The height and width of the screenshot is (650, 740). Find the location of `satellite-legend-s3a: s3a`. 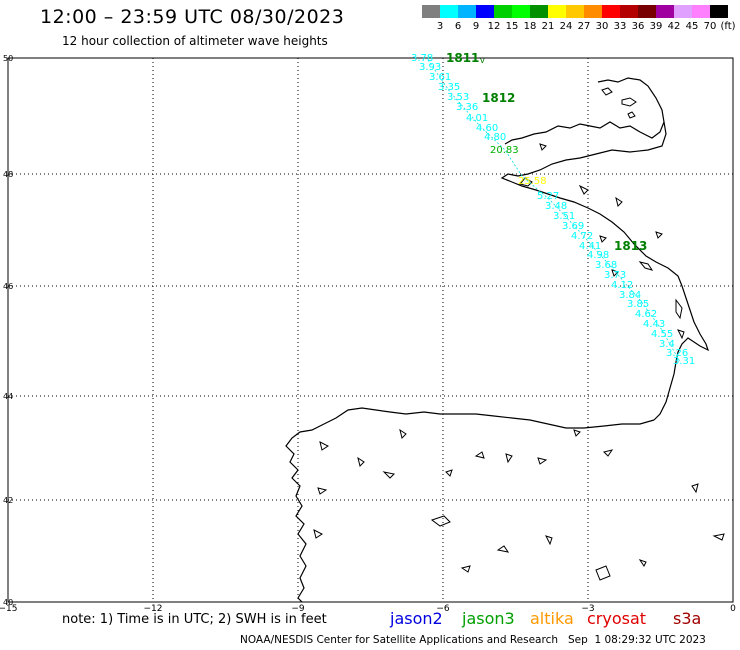

satellite-legend-s3a: s3a is located at coordinates (687, 618).